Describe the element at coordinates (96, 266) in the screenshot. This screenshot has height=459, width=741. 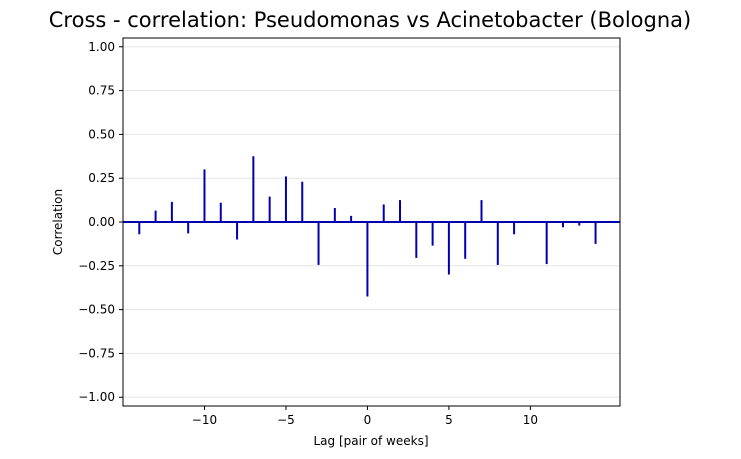
I see `y-tick-label: −0.25` at that location.